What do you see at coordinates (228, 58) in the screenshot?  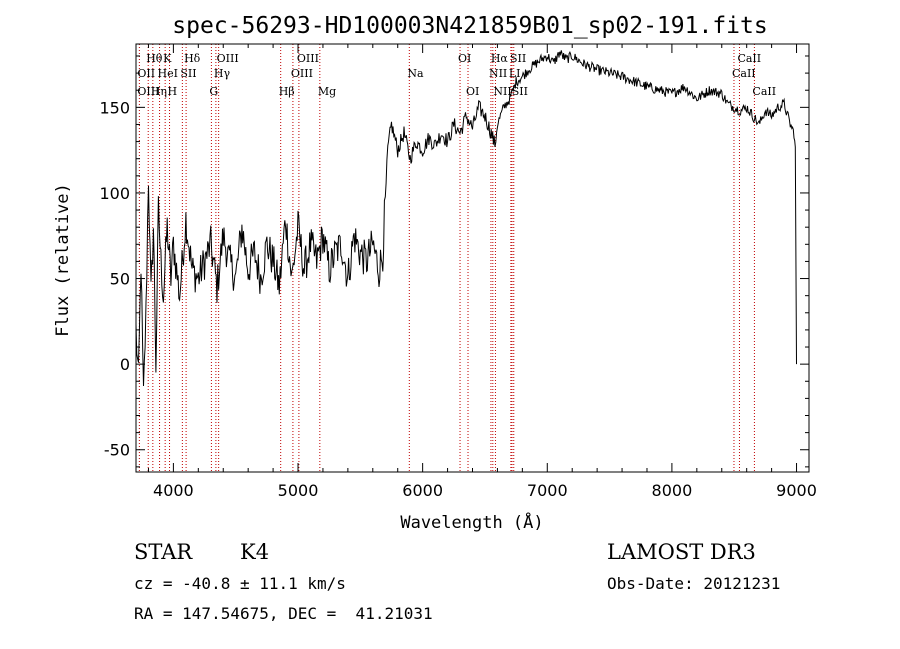 I see `line-label-9: OIII` at bounding box center [228, 58].